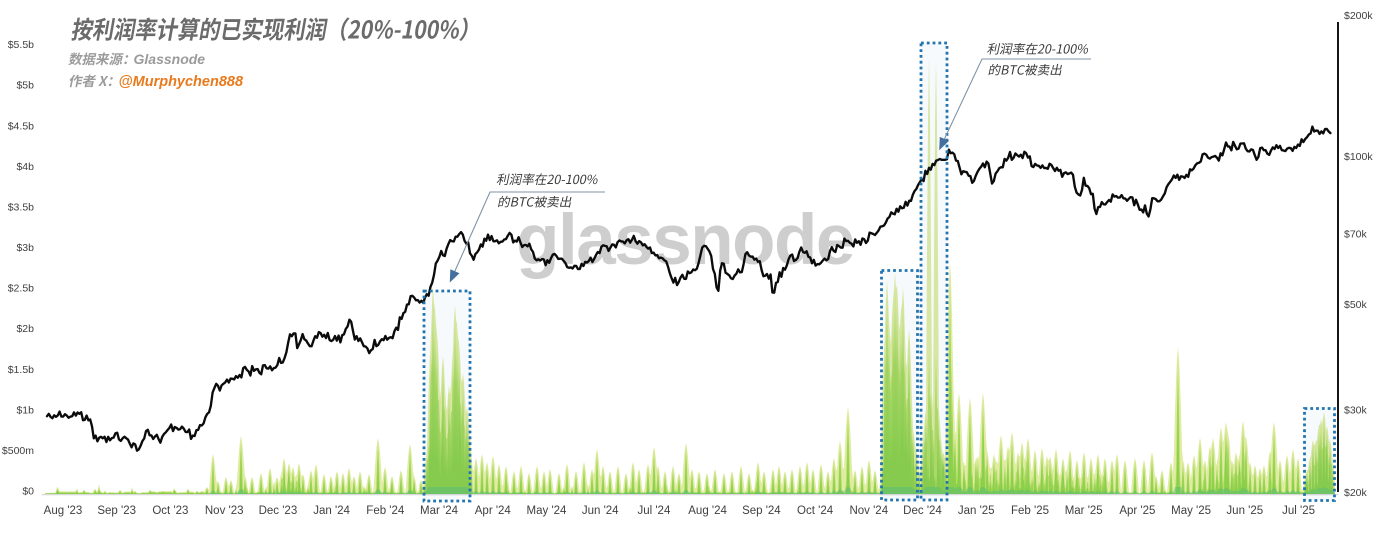 This screenshot has height=548, width=1374. I want to click on svg-text: $5.5b, so click(21, 45).